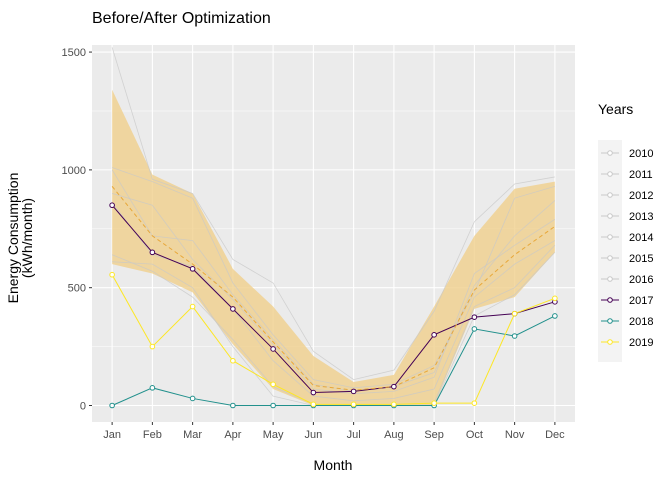 The width and height of the screenshot is (672, 480). What do you see at coordinates (394, 386) in the screenshot?
I see `point-2017-Aug` at bounding box center [394, 386].